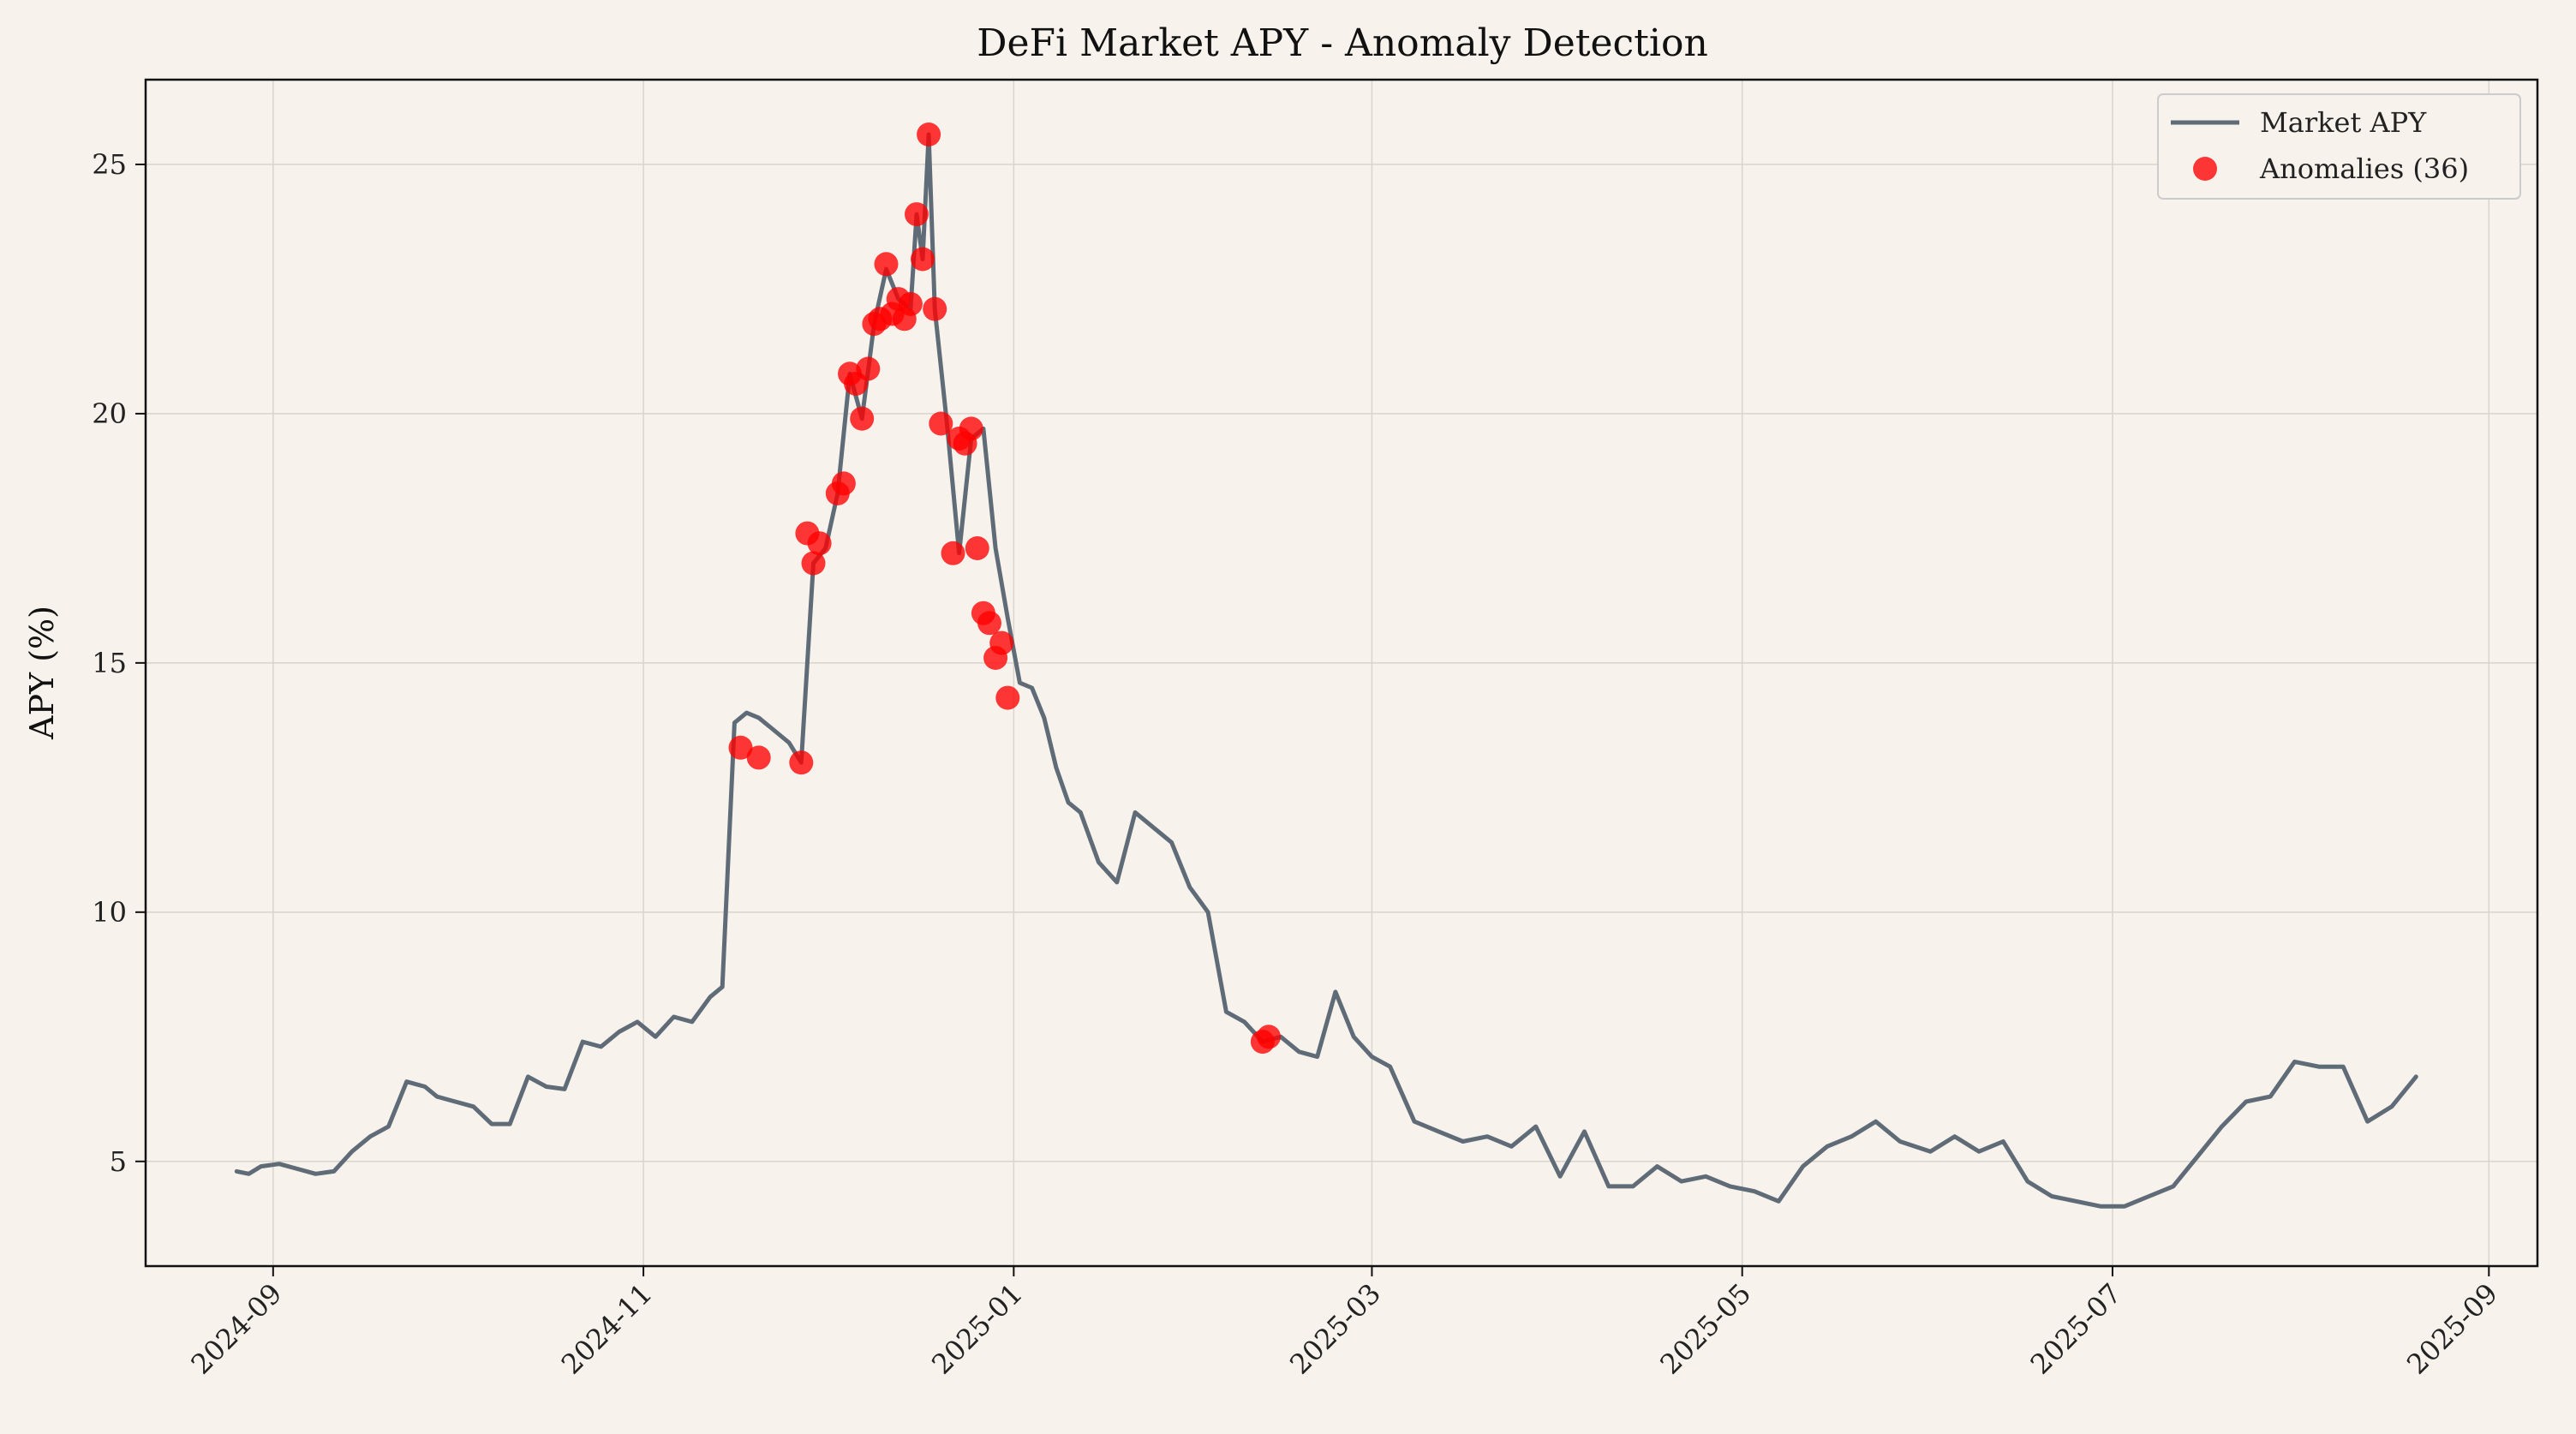 This screenshot has width=2576, height=1434. Describe the element at coordinates (2364, 168) in the screenshot. I see `legend-entry-anomalies: Anomalies (36)` at that location.